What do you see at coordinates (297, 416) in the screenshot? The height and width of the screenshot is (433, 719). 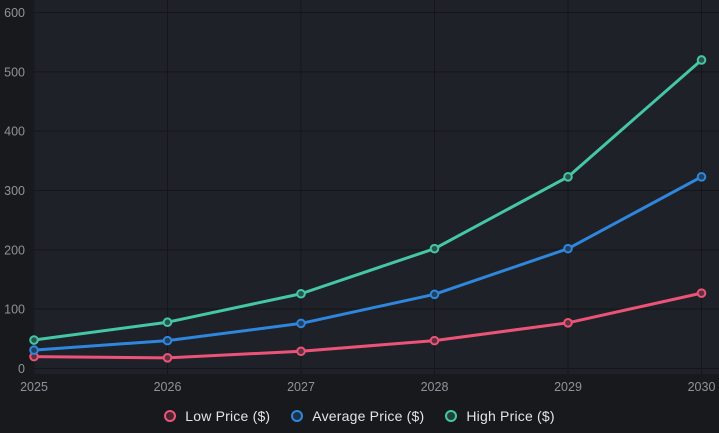 I see `legend-marker-average-price-icon` at bounding box center [297, 416].